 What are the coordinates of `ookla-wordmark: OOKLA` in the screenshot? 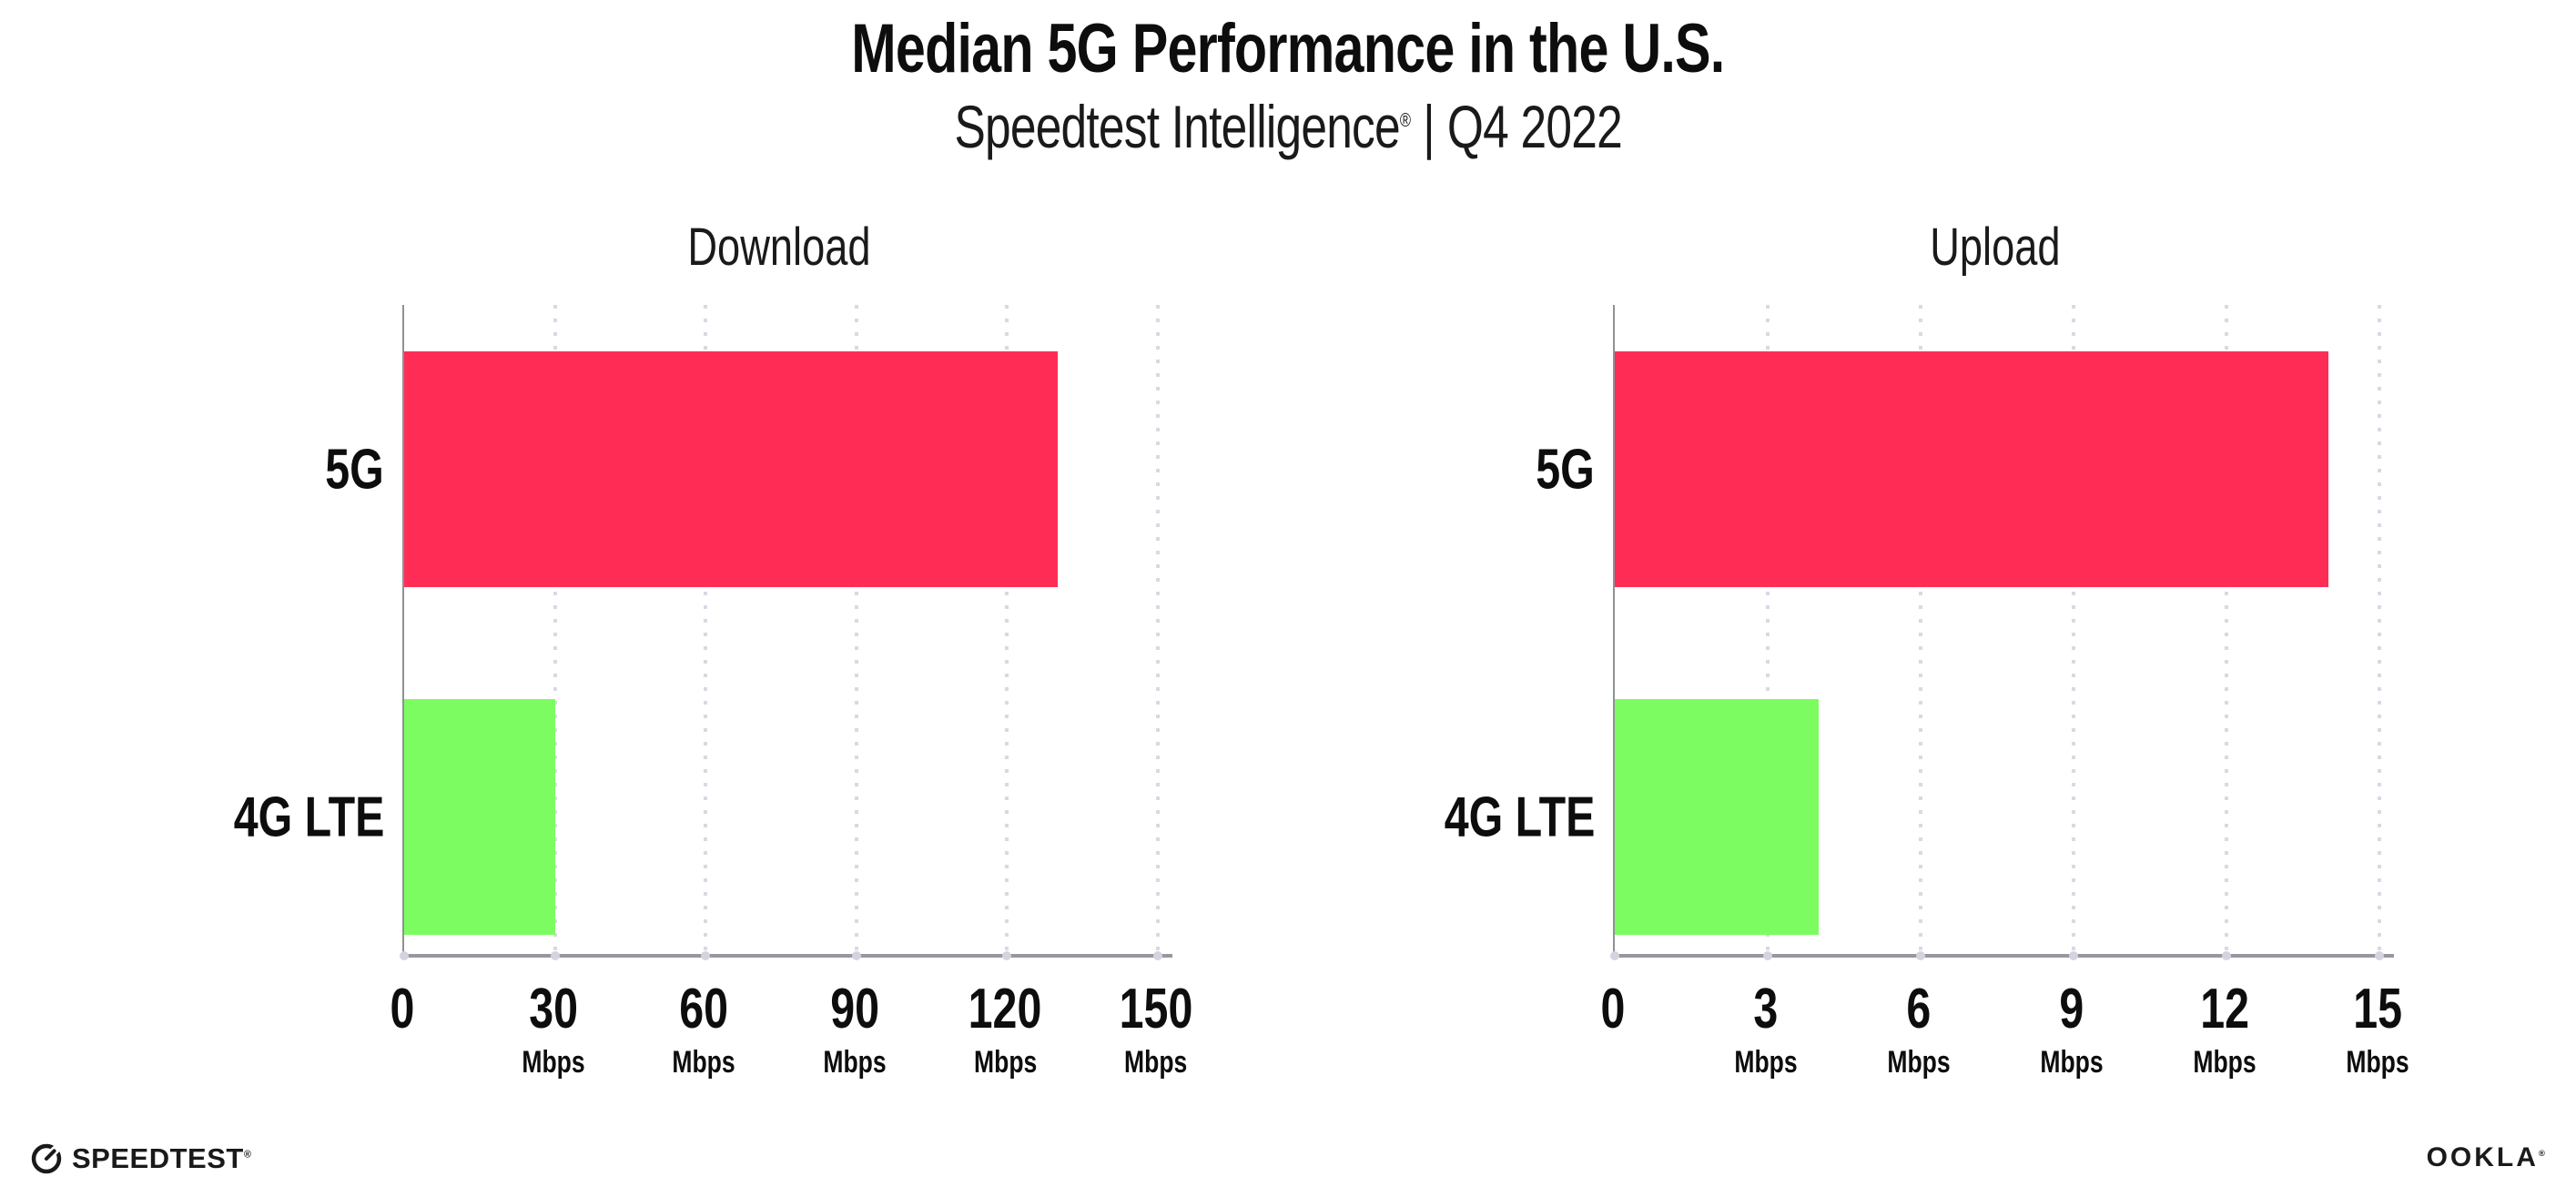 It's located at (2482, 1157).